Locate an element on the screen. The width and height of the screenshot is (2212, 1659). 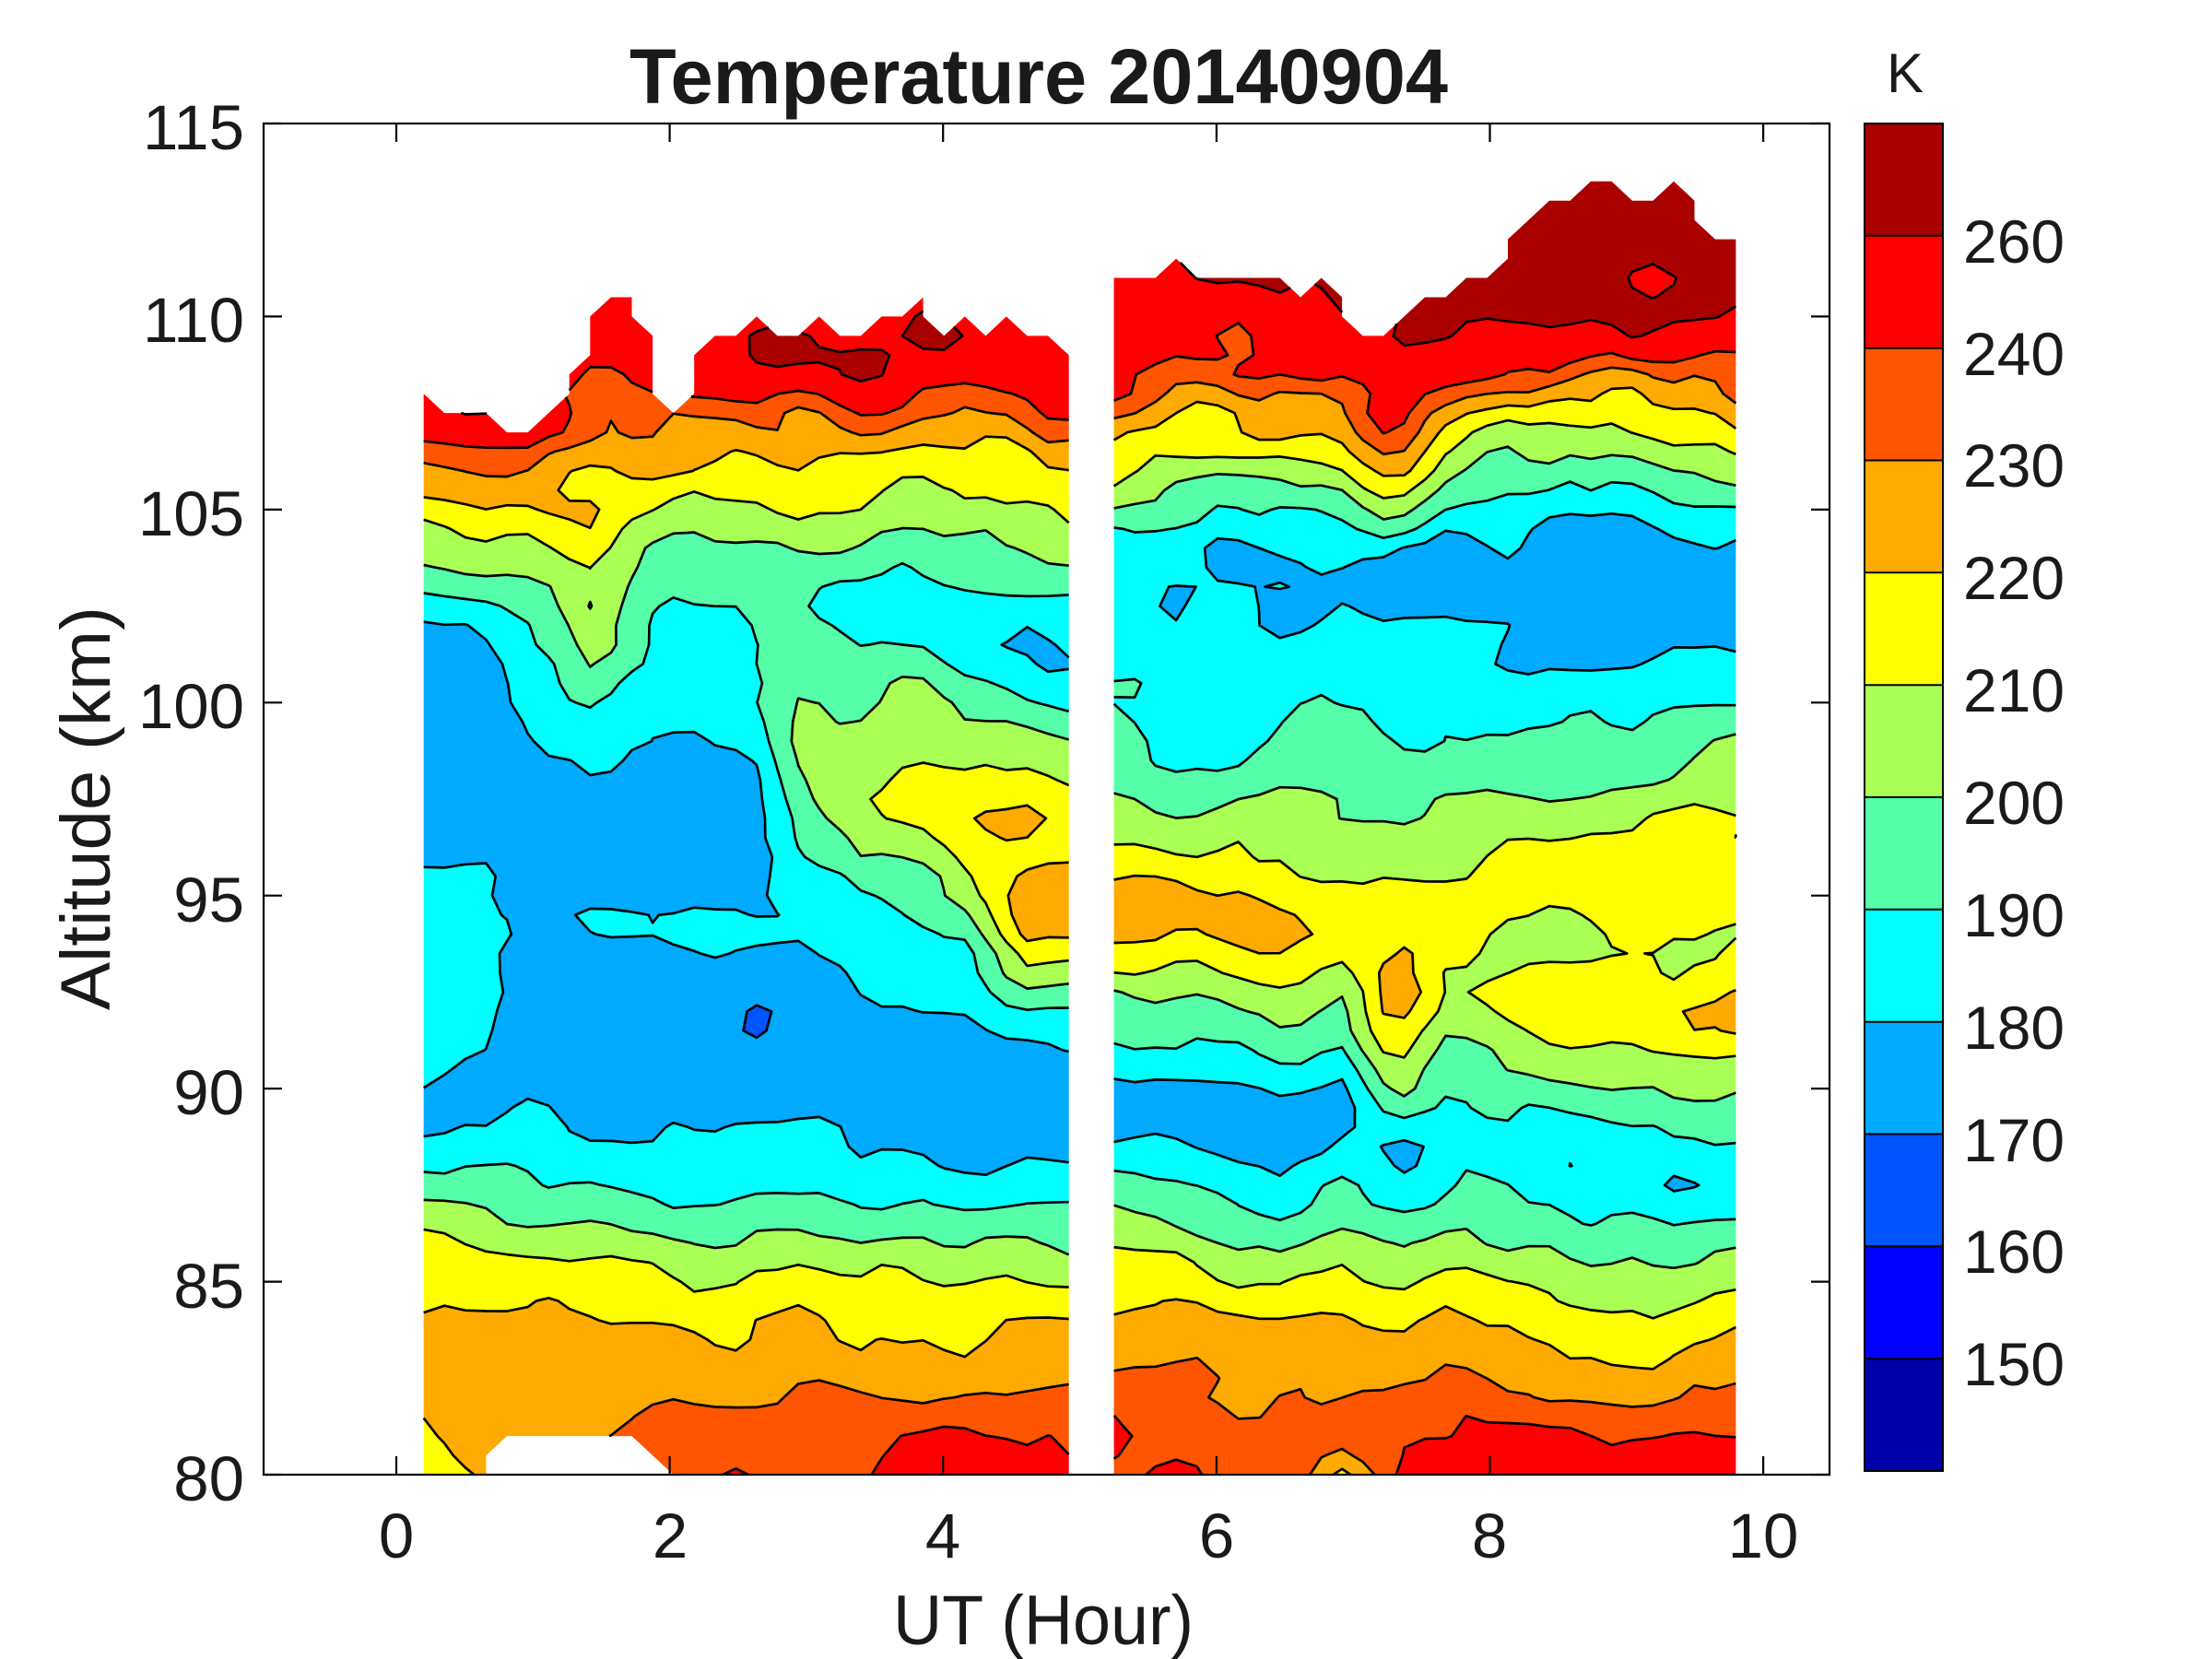
svg-text: 80 is located at coordinates (208, 1478).